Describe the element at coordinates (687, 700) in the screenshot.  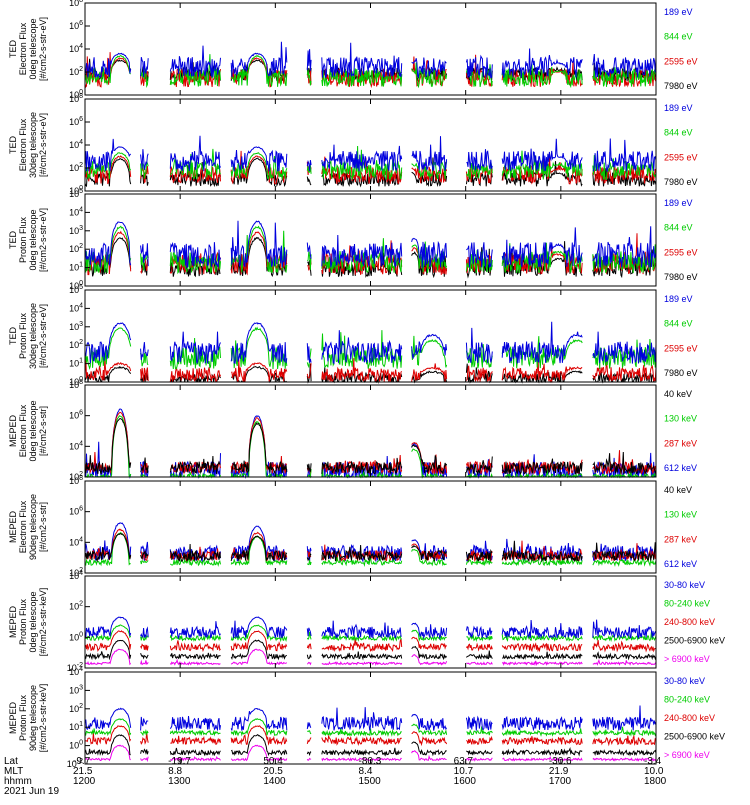
I see `legend-entry: 80-240 keV` at that location.